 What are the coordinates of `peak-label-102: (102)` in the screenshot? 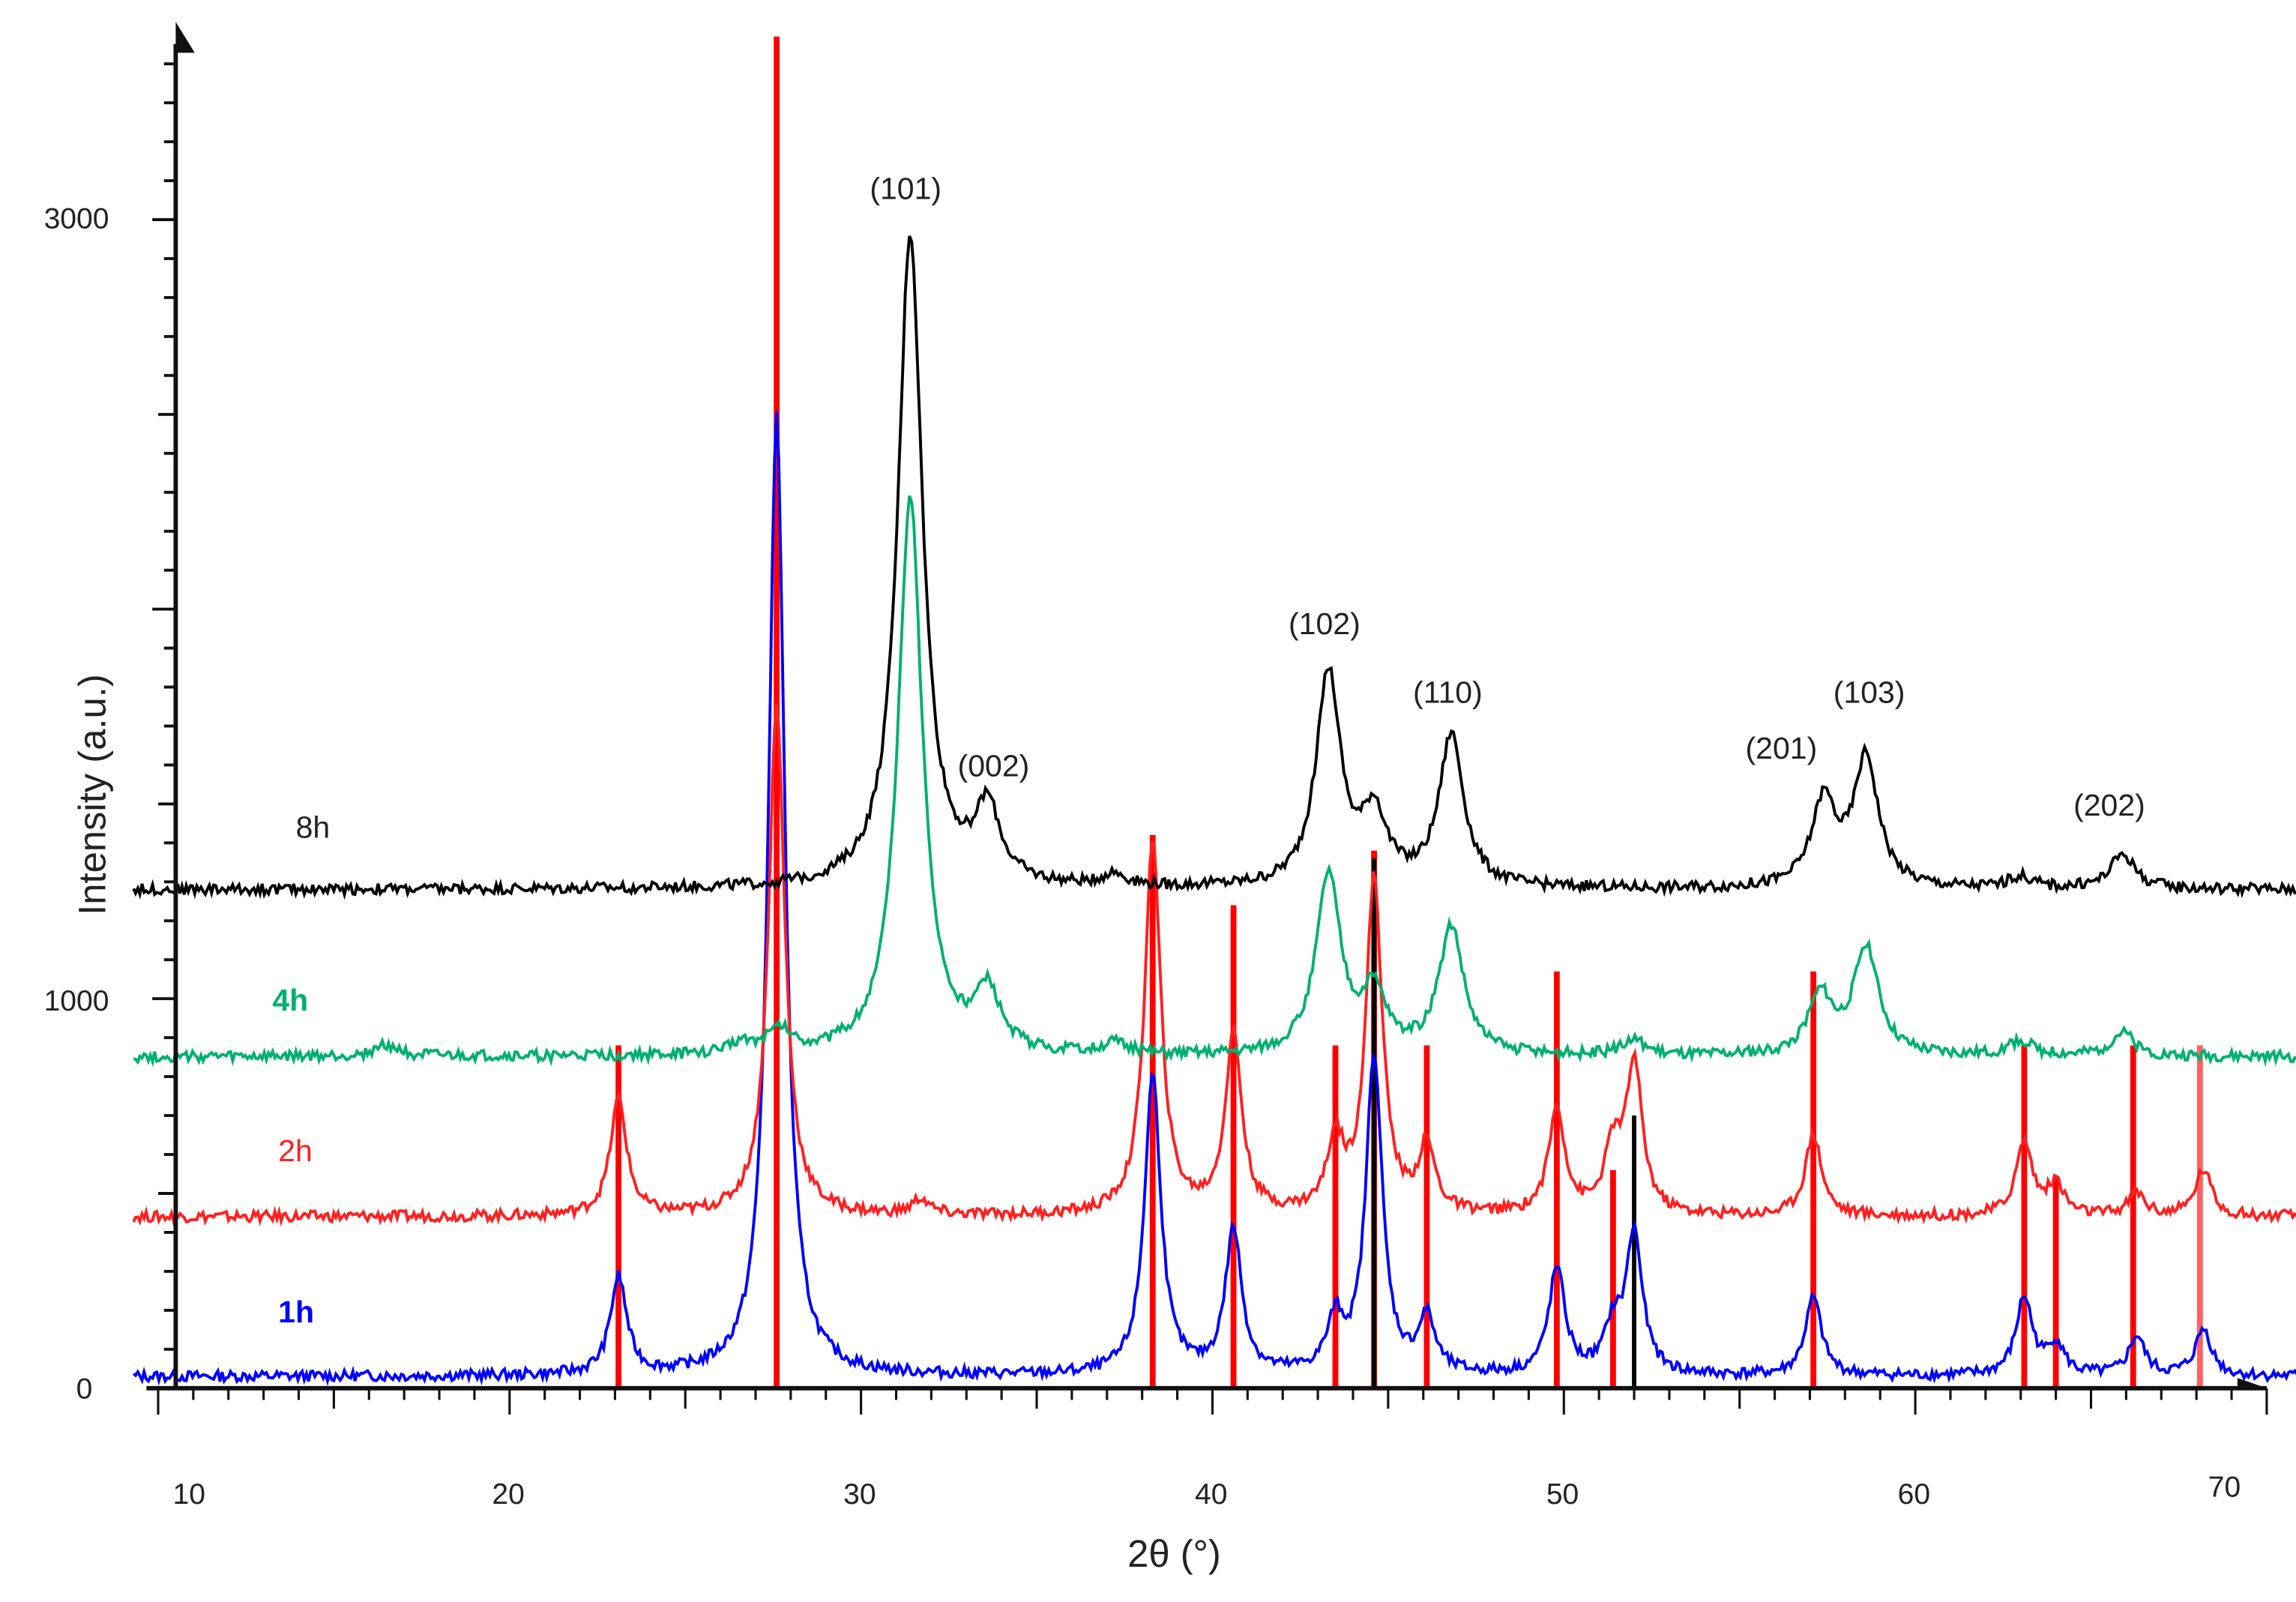 It's located at (1325, 623).